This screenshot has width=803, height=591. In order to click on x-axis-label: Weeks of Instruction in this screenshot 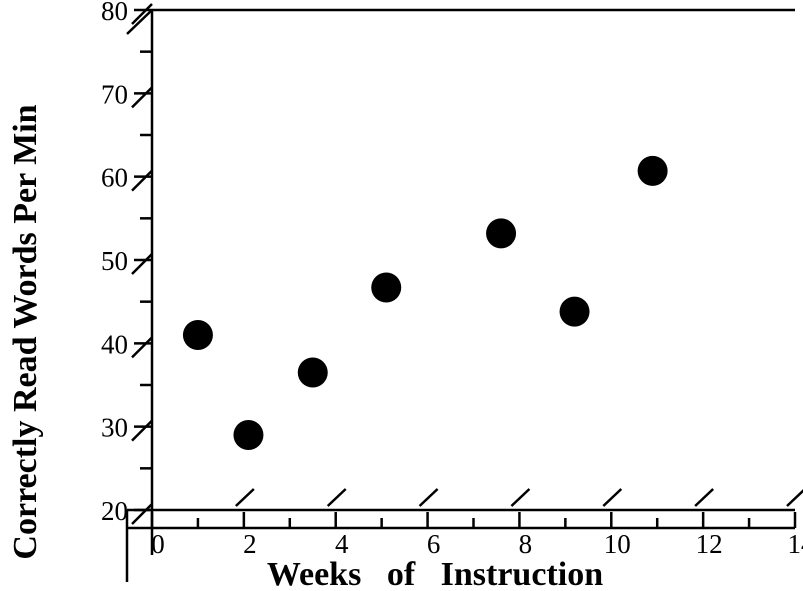, I will do `click(435, 573)`.